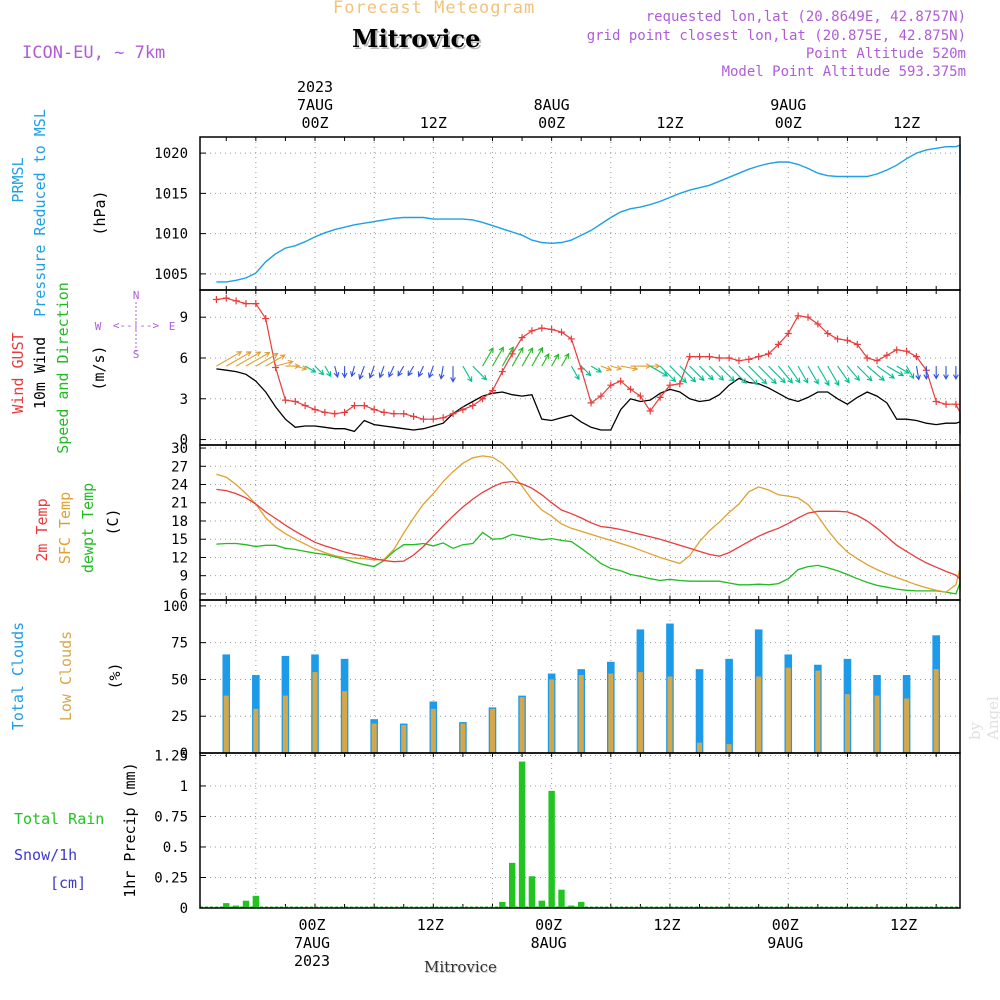 The height and width of the screenshot is (1000, 1000). I want to click on temperature-panel, so click(580, 522).